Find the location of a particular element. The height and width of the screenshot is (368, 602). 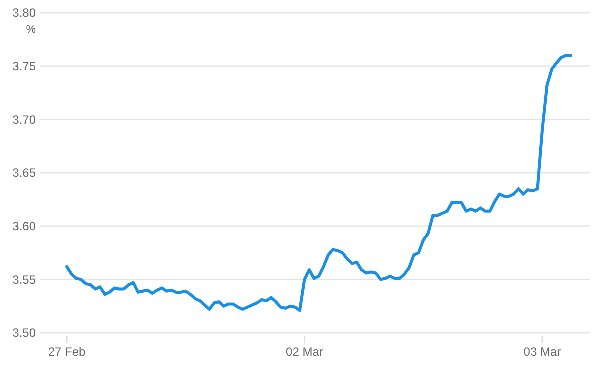

x-tick-label: 27 Feb is located at coordinates (67, 352).